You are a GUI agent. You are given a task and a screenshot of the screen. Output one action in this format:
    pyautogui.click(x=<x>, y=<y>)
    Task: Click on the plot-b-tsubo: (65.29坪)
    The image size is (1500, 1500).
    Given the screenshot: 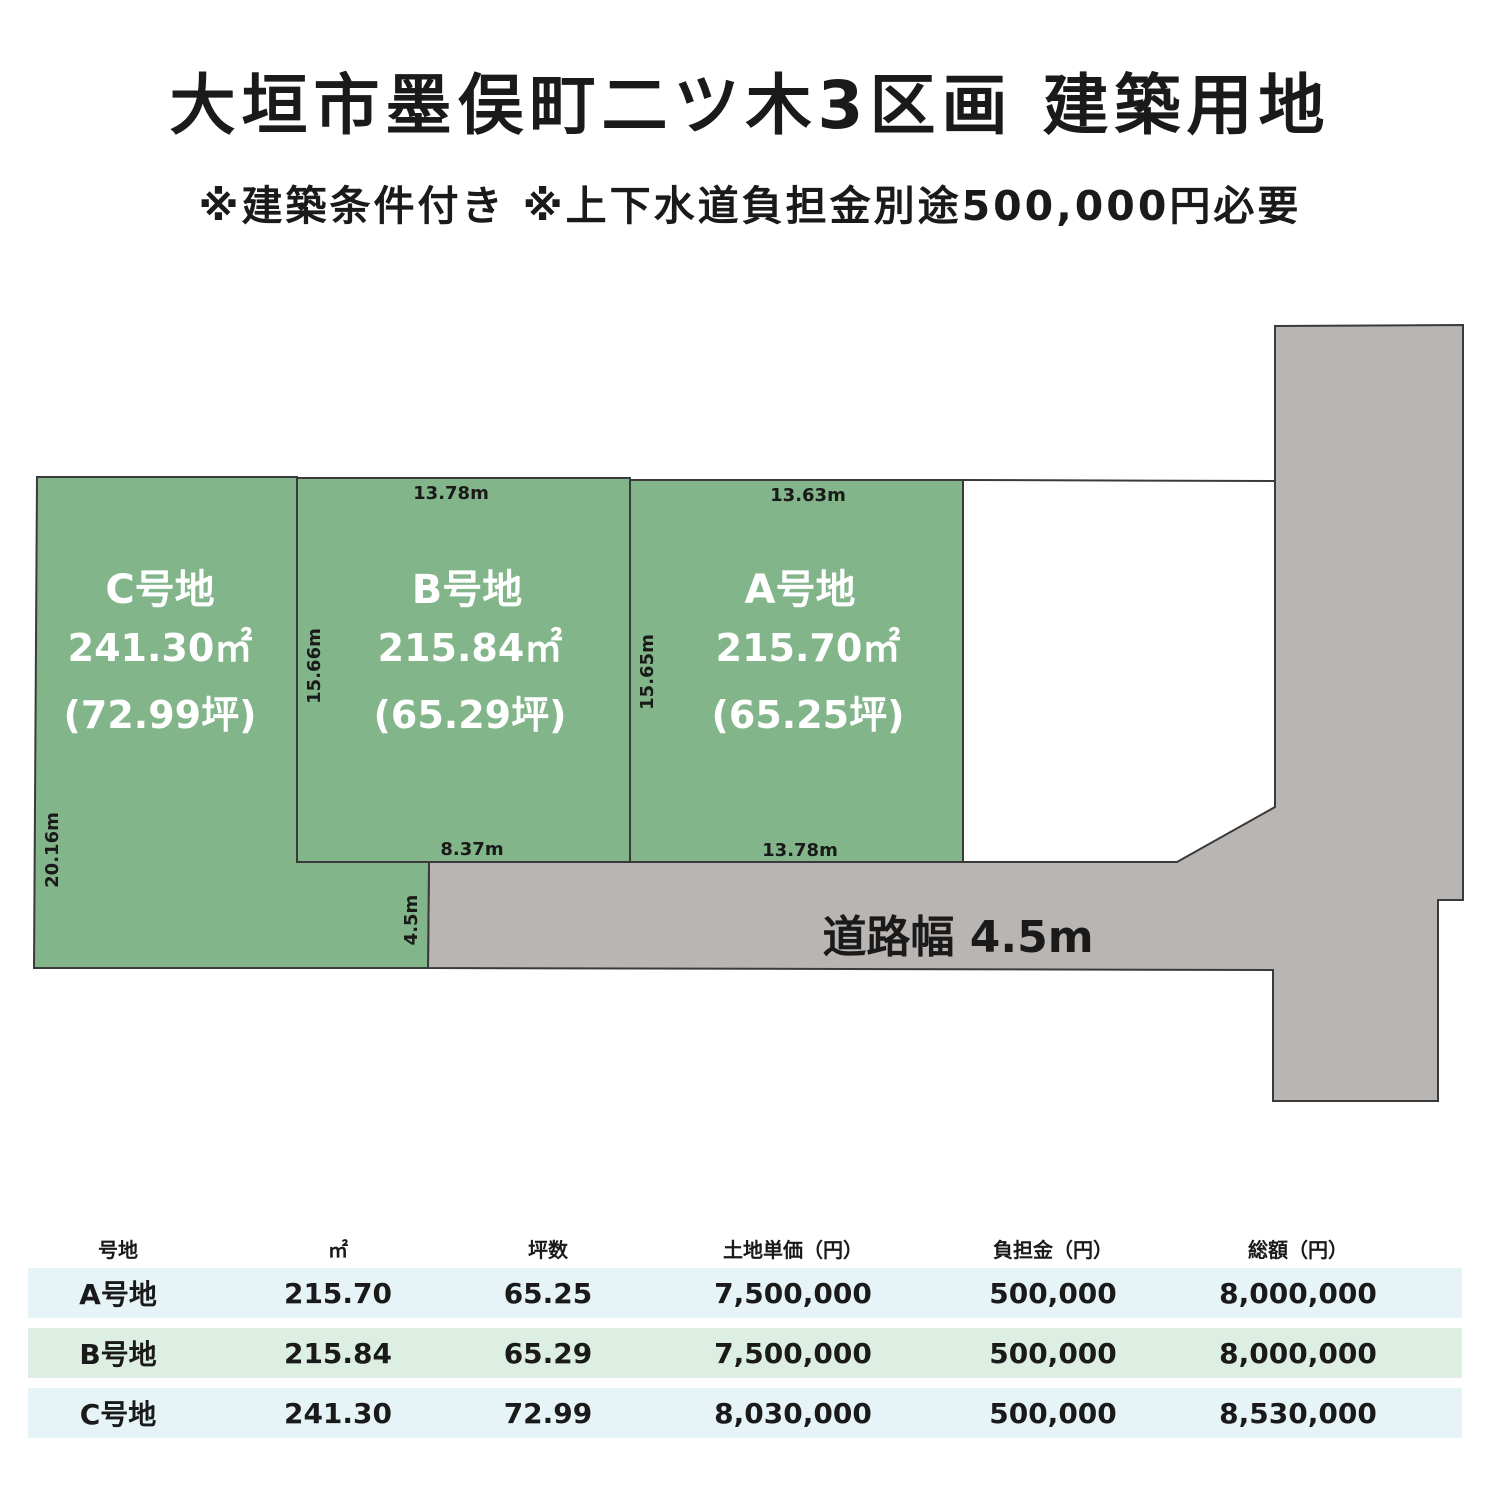 What is the action you would take?
    pyautogui.click(x=470, y=715)
    